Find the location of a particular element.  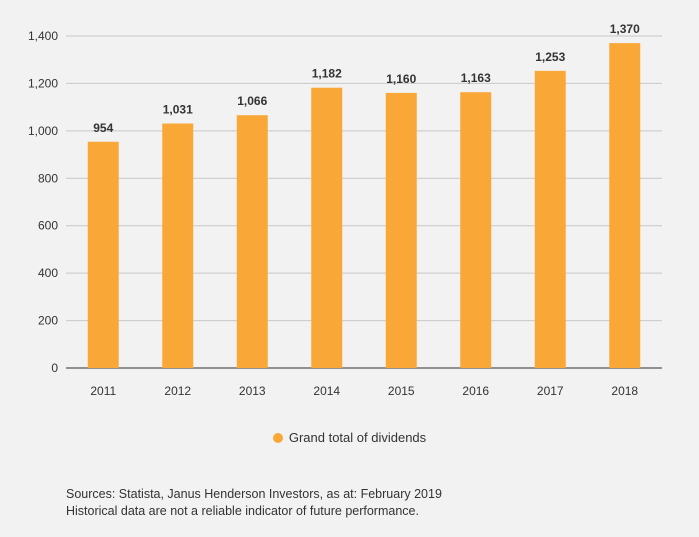

y-tick-label: 0 is located at coordinates (54, 368).